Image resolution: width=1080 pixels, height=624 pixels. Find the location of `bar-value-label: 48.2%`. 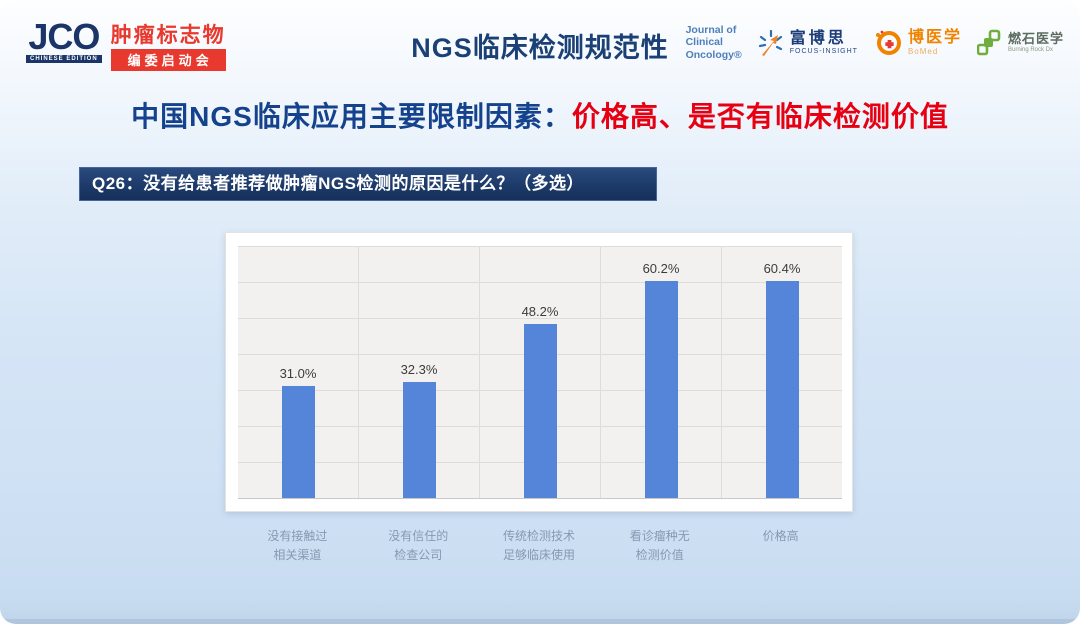

bar-value-label: 48.2% is located at coordinates (540, 312).